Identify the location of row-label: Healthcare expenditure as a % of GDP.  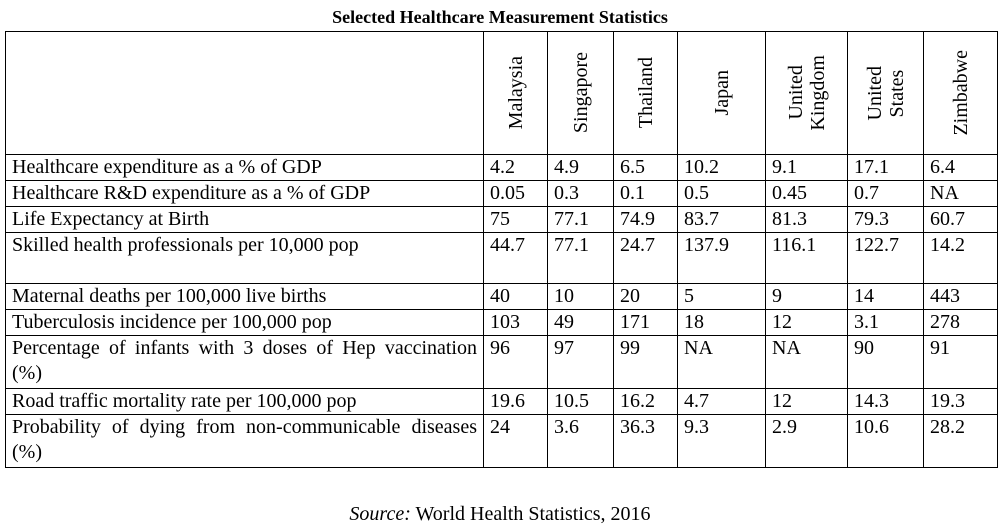
(244, 167).